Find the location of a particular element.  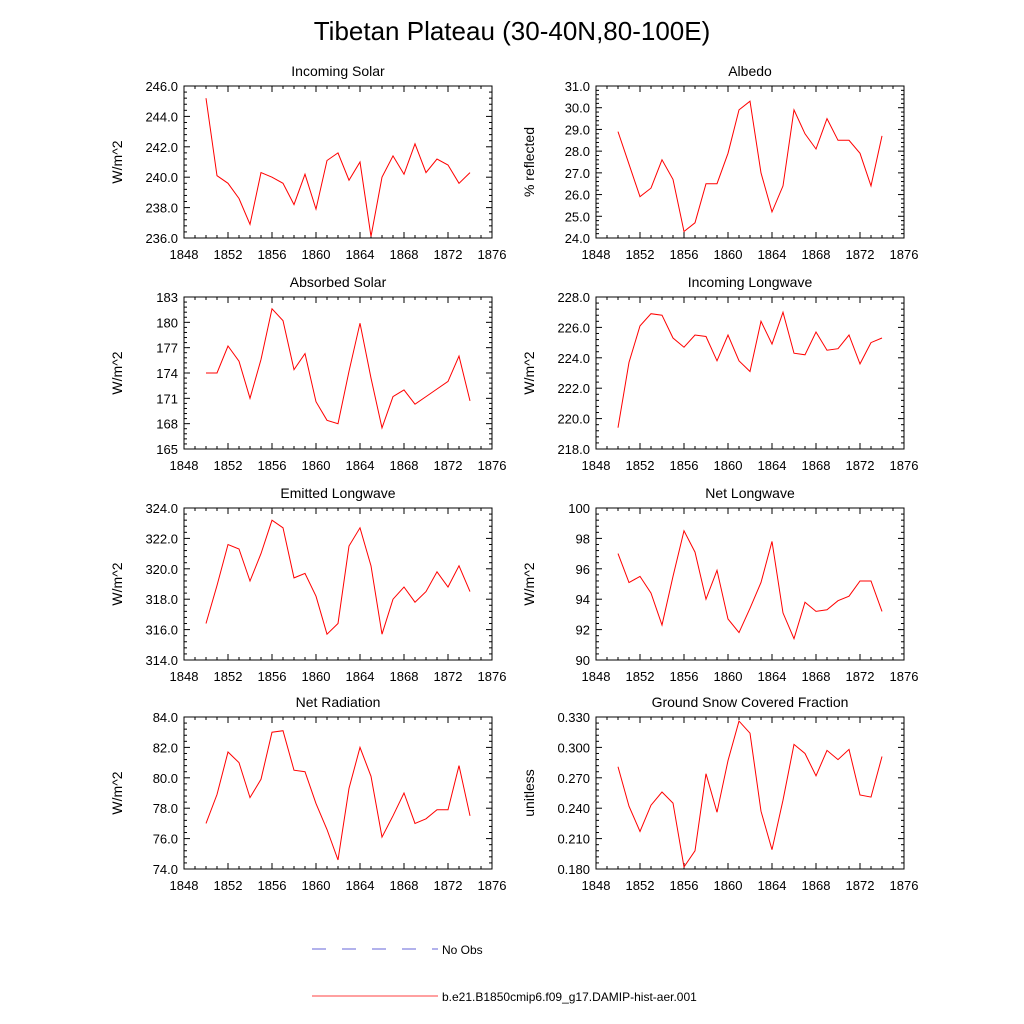

y-tick-label: 76.0 is located at coordinates (165, 839).